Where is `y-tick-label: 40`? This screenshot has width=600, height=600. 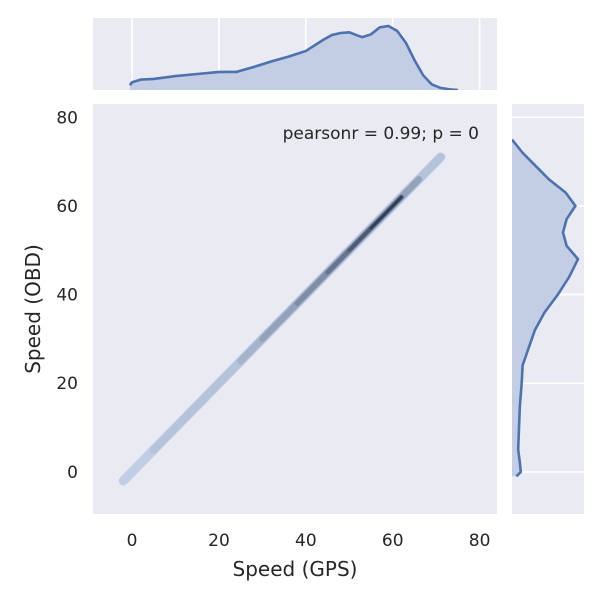
y-tick-label: 40 is located at coordinates (67, 296).